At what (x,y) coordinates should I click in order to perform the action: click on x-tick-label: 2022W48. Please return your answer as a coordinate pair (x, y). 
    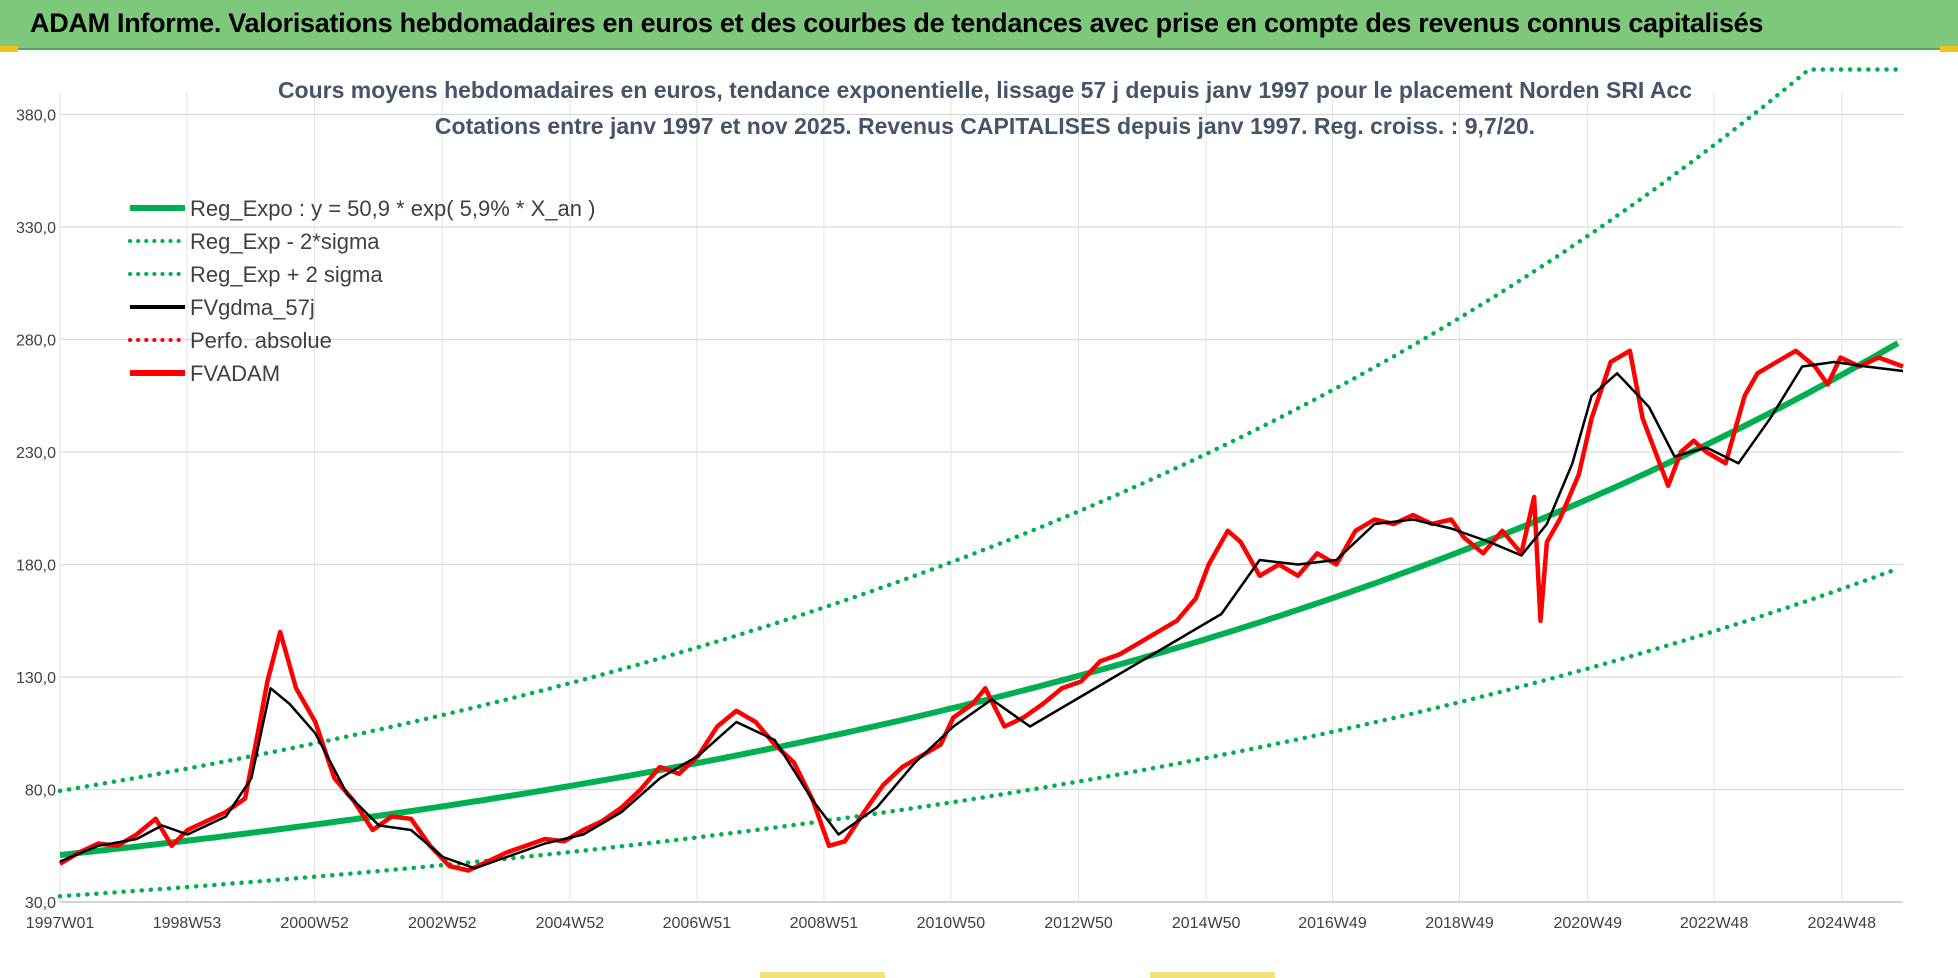
    Looking at the image, I should click on (1714, 923).